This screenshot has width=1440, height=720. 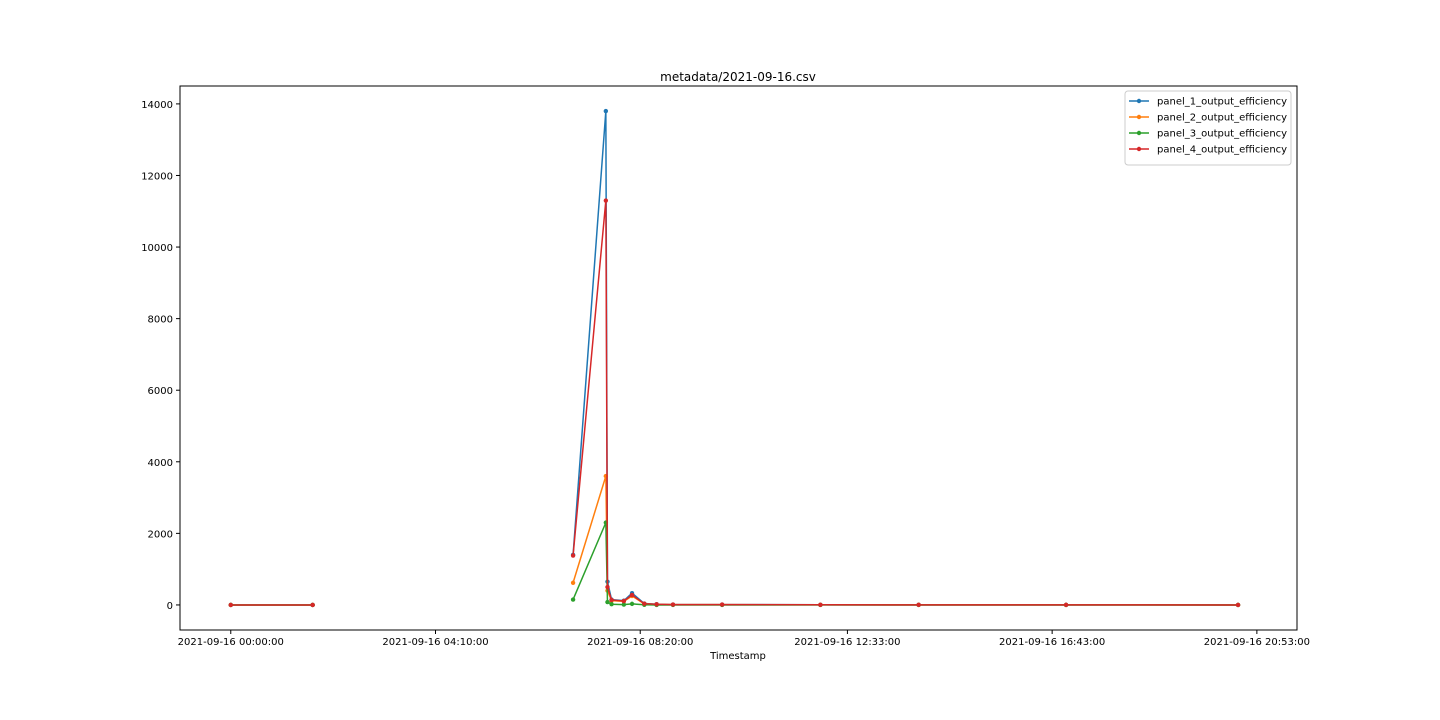 I want to click on y-tick-label-6: 10000, so click(x=157, y=248).